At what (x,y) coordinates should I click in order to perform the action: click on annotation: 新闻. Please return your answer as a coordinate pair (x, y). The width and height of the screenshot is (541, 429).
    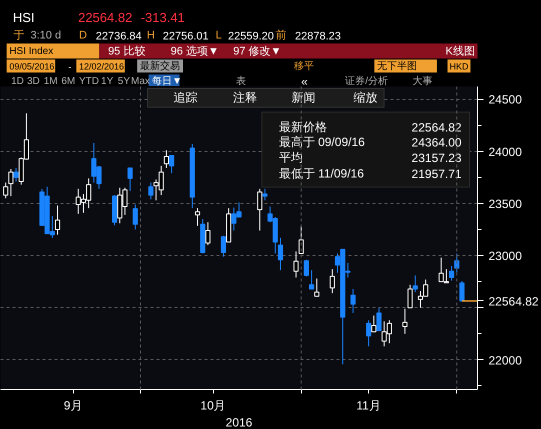
    Looking at the image, I should click on (304, 97).